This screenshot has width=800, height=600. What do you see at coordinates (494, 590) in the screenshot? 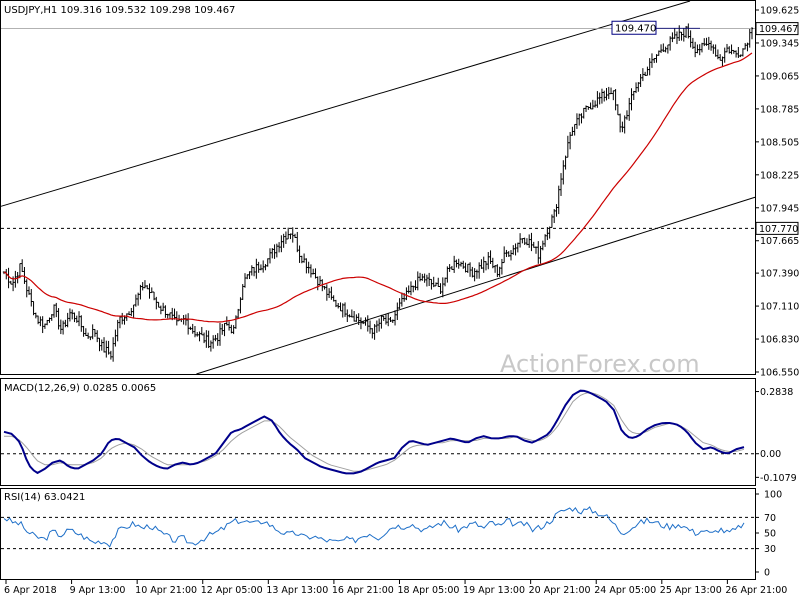
I see `time-tick-label: 19 Apr 13:00` at bounding box center [494, 590].